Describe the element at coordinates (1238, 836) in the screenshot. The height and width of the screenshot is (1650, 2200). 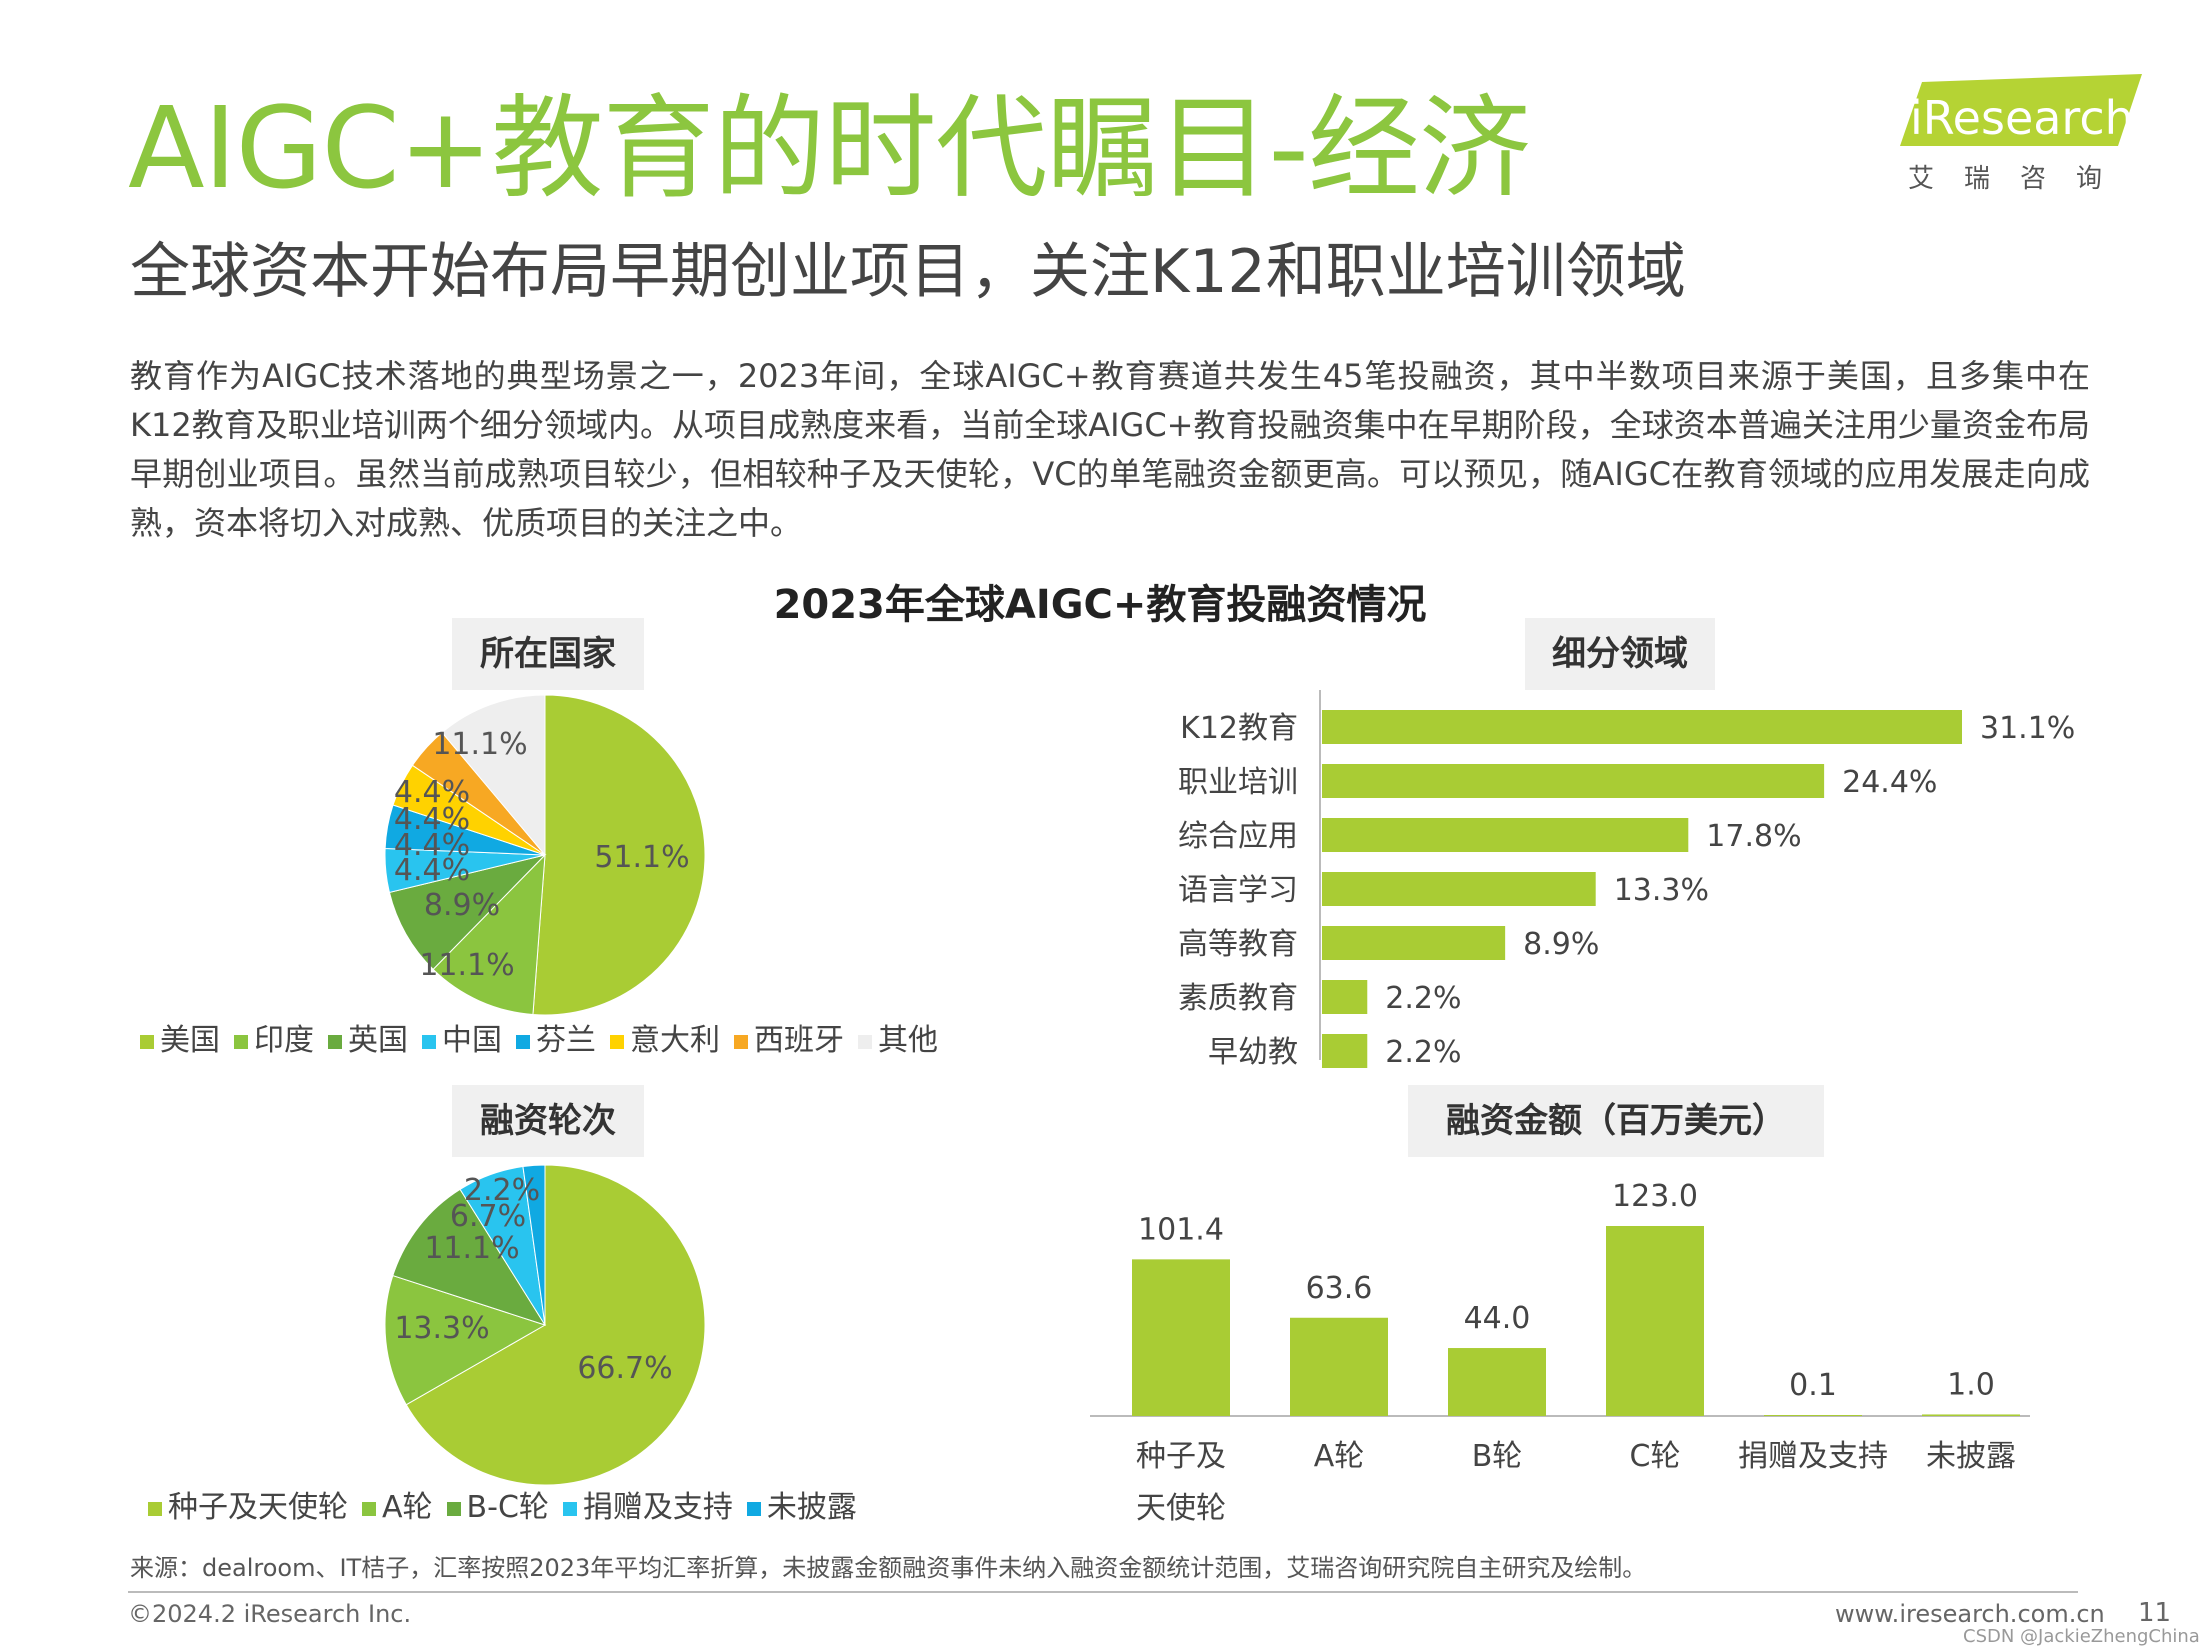
I see `segment-category-label-2: 综合应用` at that location.